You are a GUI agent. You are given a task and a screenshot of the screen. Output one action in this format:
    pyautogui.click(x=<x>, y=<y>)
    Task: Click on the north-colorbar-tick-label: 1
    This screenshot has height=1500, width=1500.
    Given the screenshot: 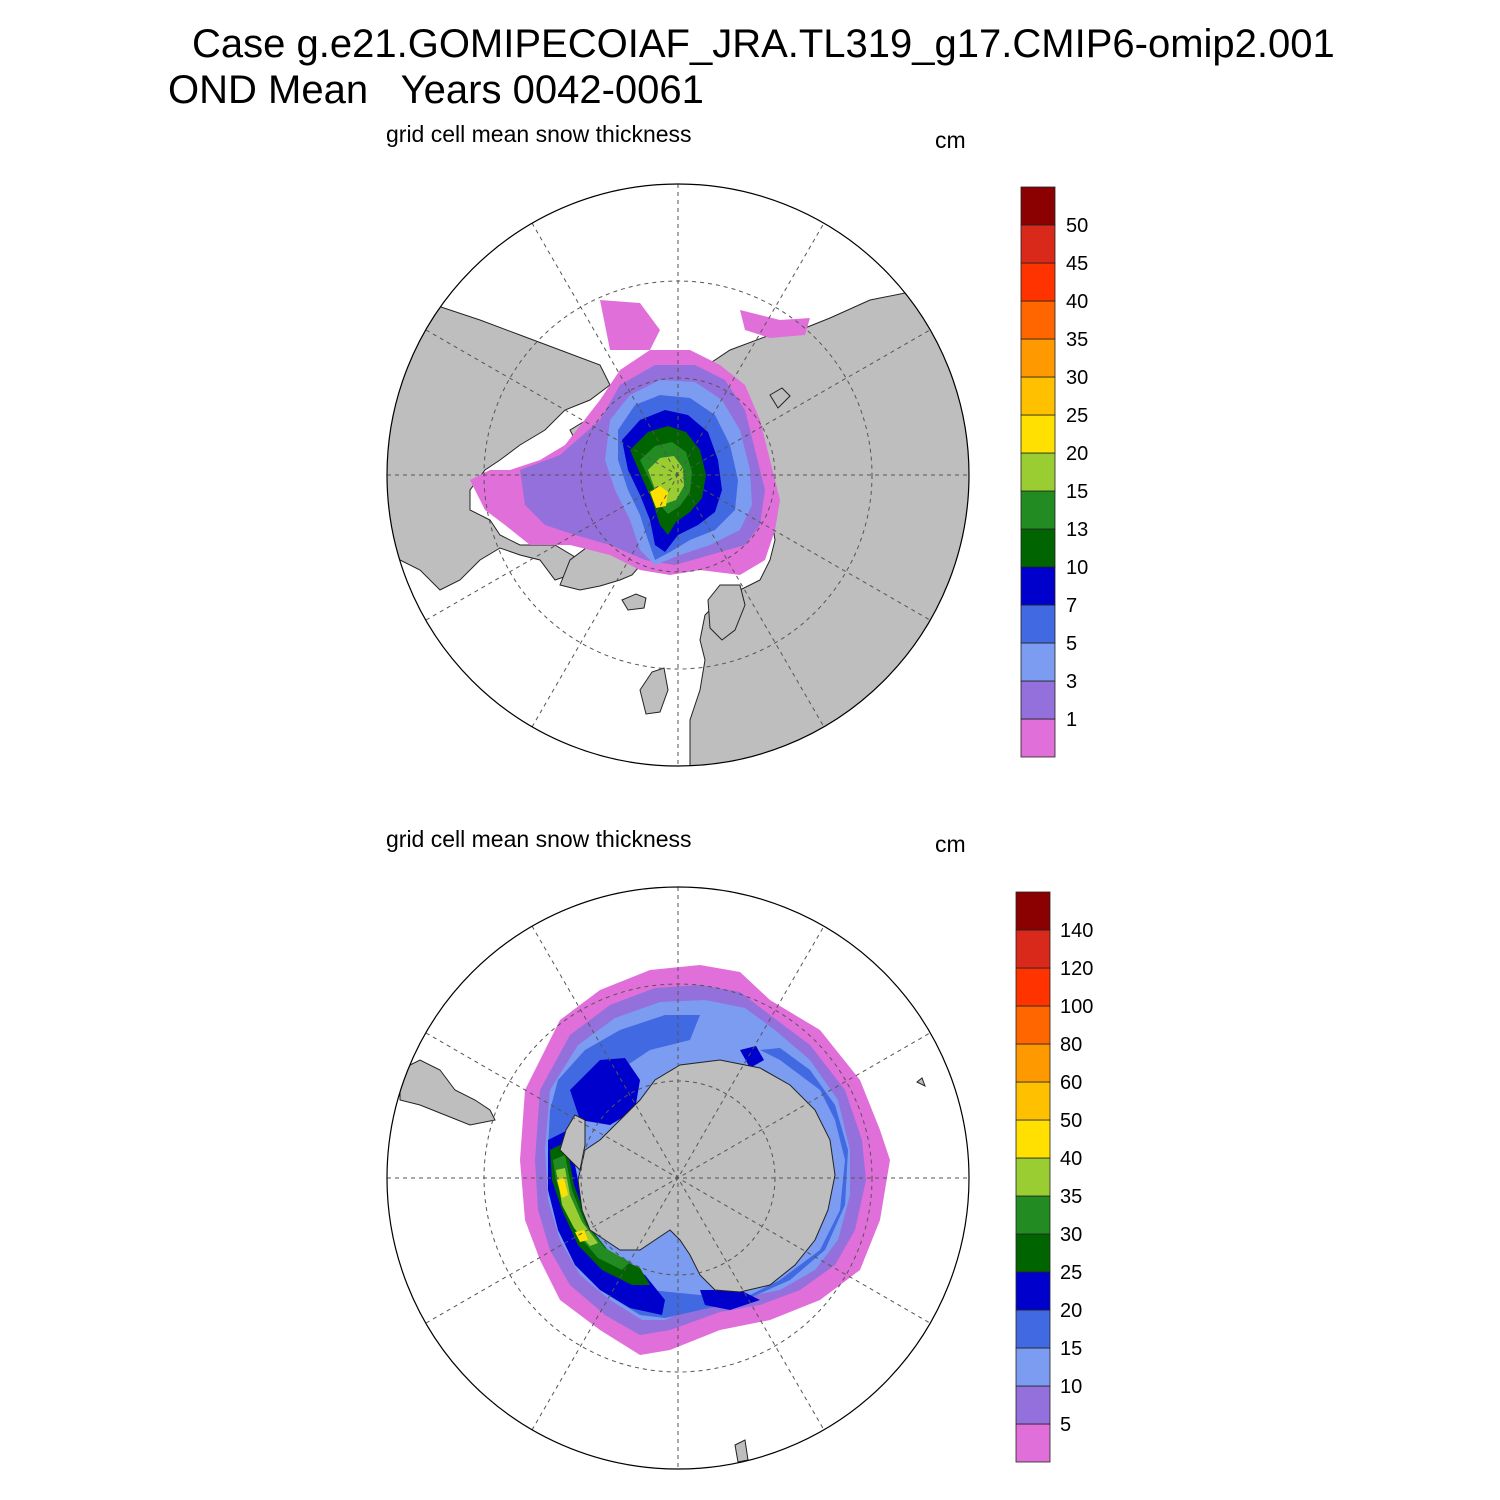 What is the action you would take?
    pyautogui.click(x=1071, y=720)
    